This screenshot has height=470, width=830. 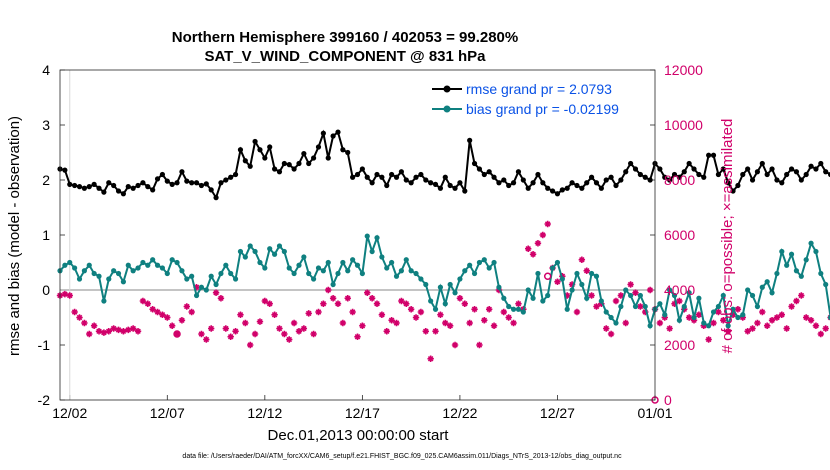 I want to click on x-axis-label: Dec.01,2013 00:00:00 start, so click(x=359, y=435).